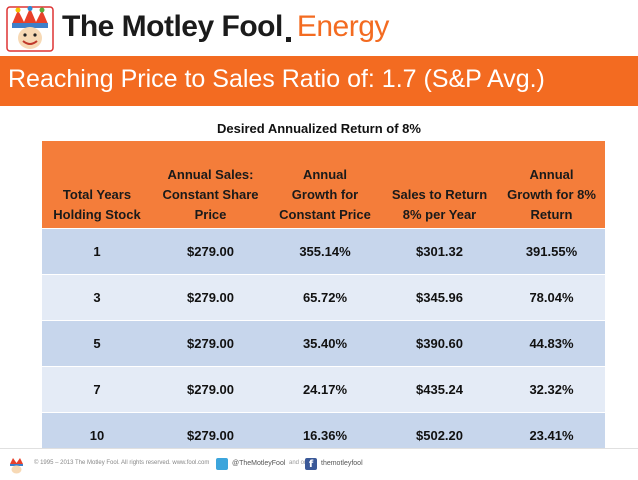 The width and height of the screenshot is (638, 480). I want to click on brand-suffix: Energy, so click(343, 26).